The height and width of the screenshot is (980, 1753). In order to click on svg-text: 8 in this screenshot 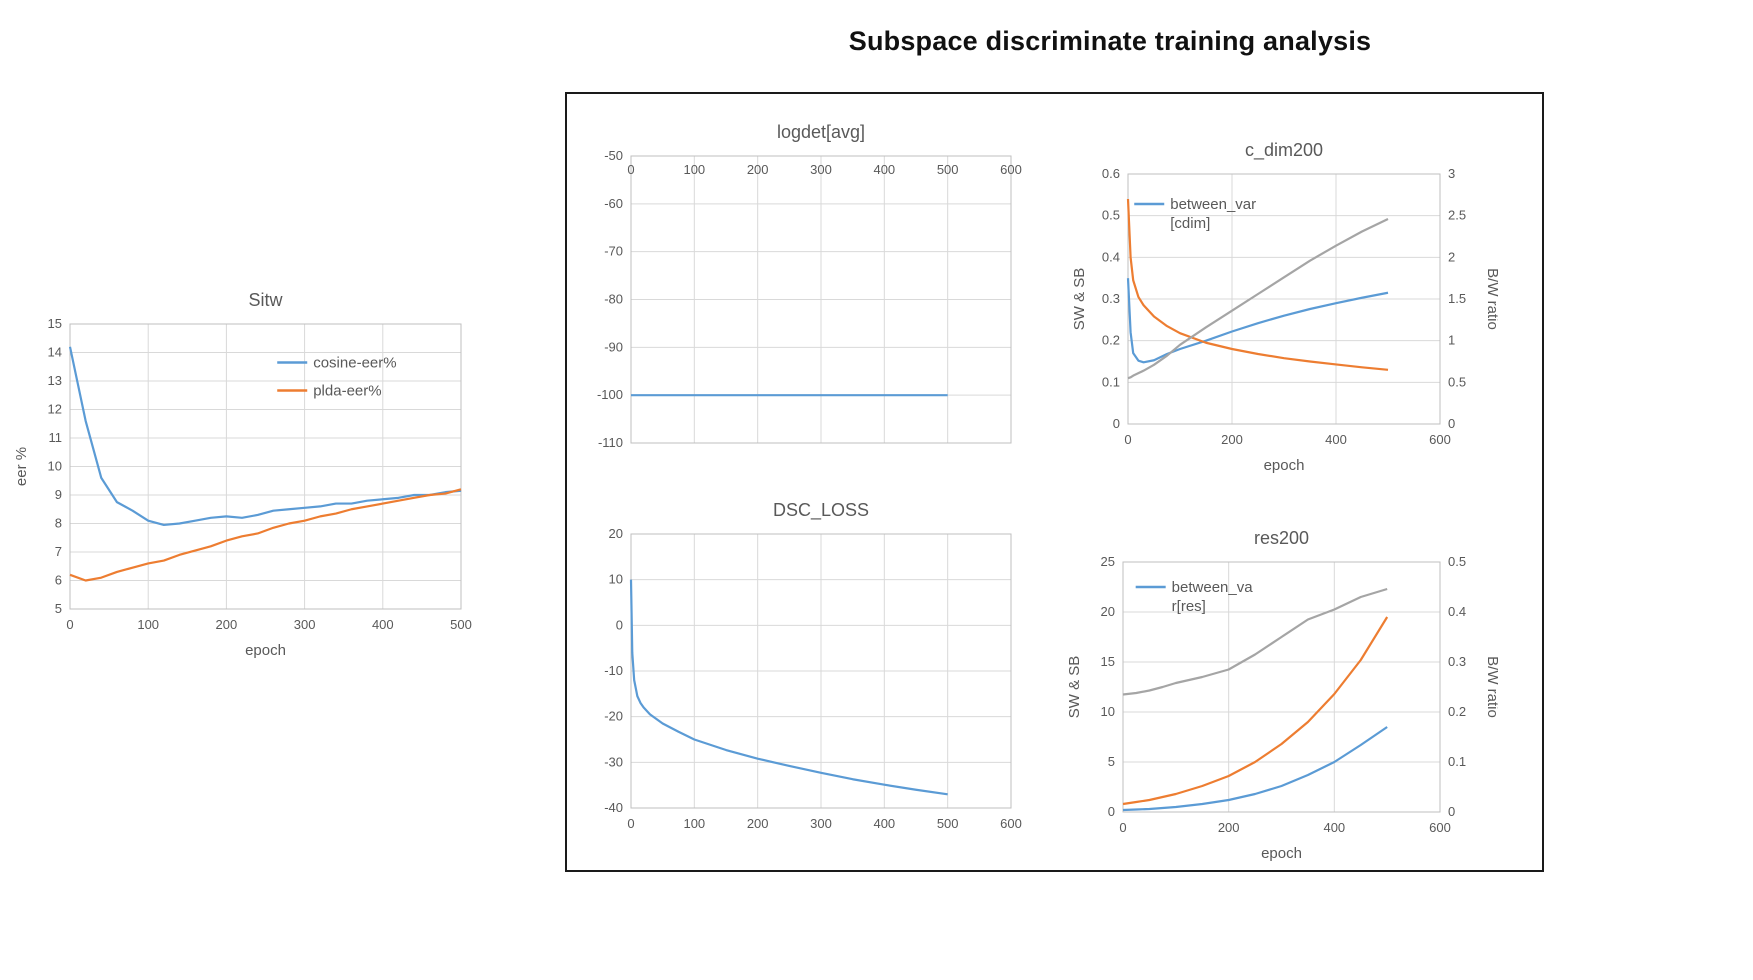, I will do `click(58, 523)`.